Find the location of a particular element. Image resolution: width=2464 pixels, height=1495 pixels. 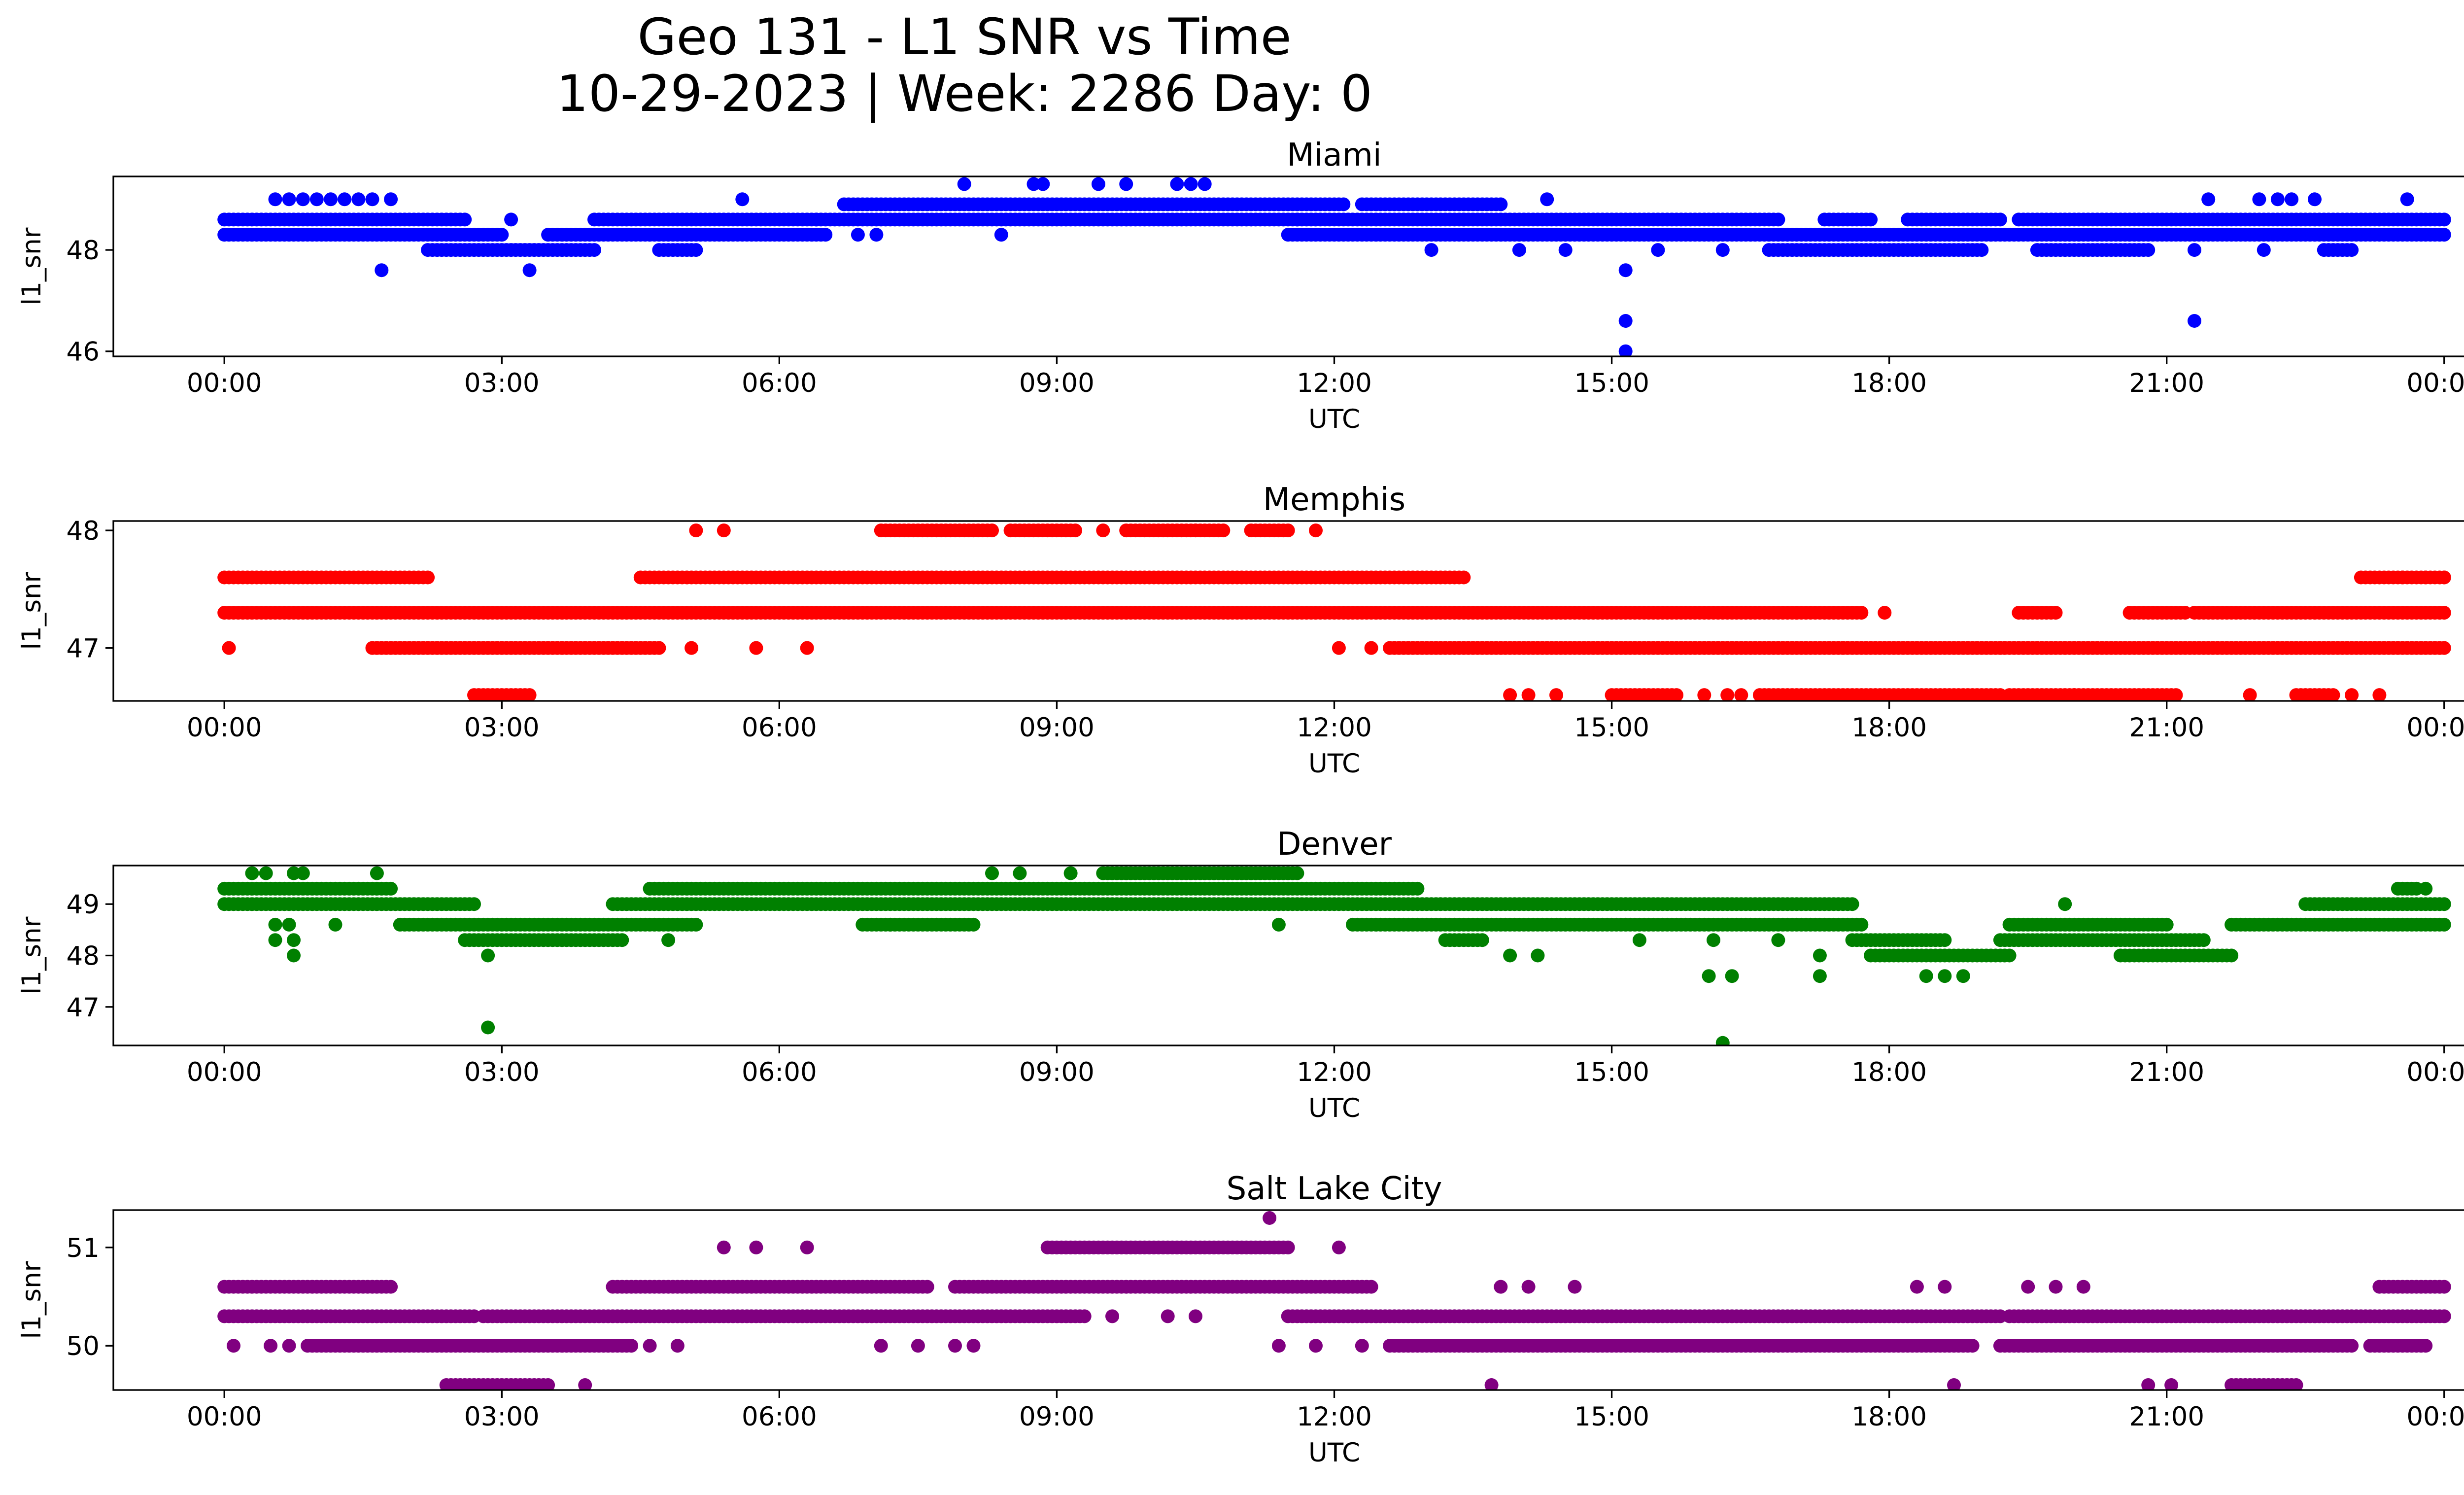

x-tick-label: 12:00 is located at coordinates (1334, 383).